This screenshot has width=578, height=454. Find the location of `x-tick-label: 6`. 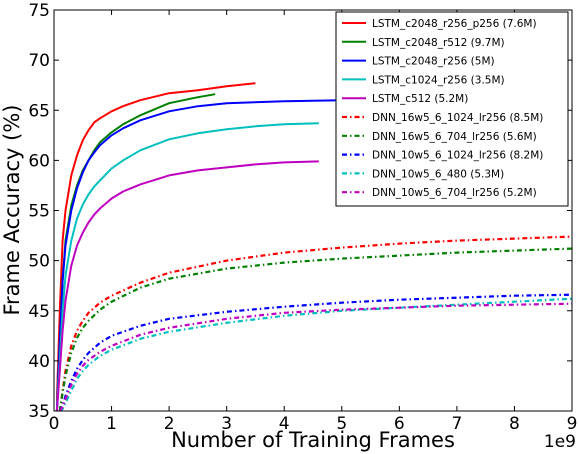

x-tick-label: 6 is located at coordinates (399, 424).